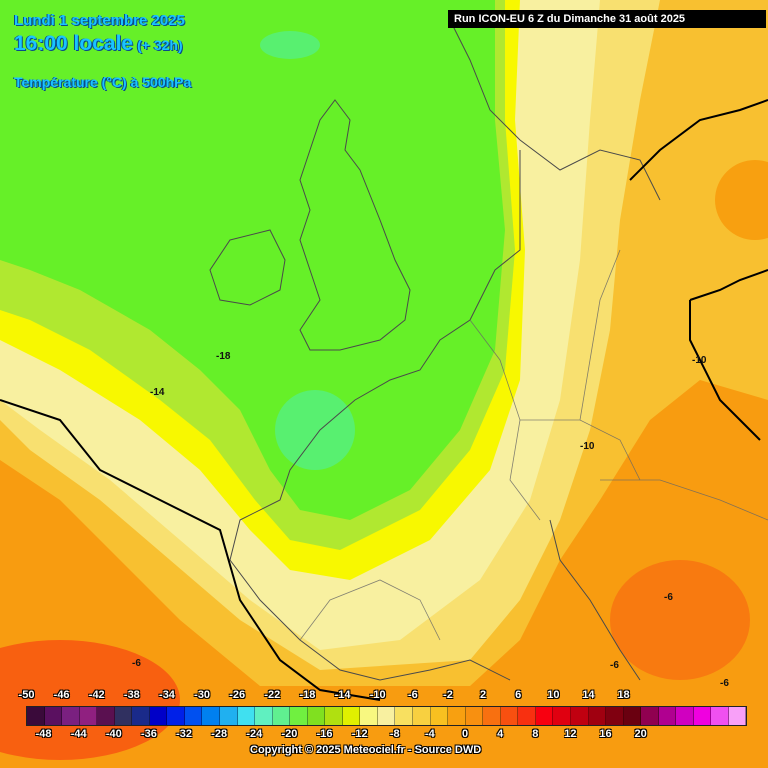 The height and width of the screenshot is (768, 768). I want to click on legend-label-bottom: 16, so click(605, 734).